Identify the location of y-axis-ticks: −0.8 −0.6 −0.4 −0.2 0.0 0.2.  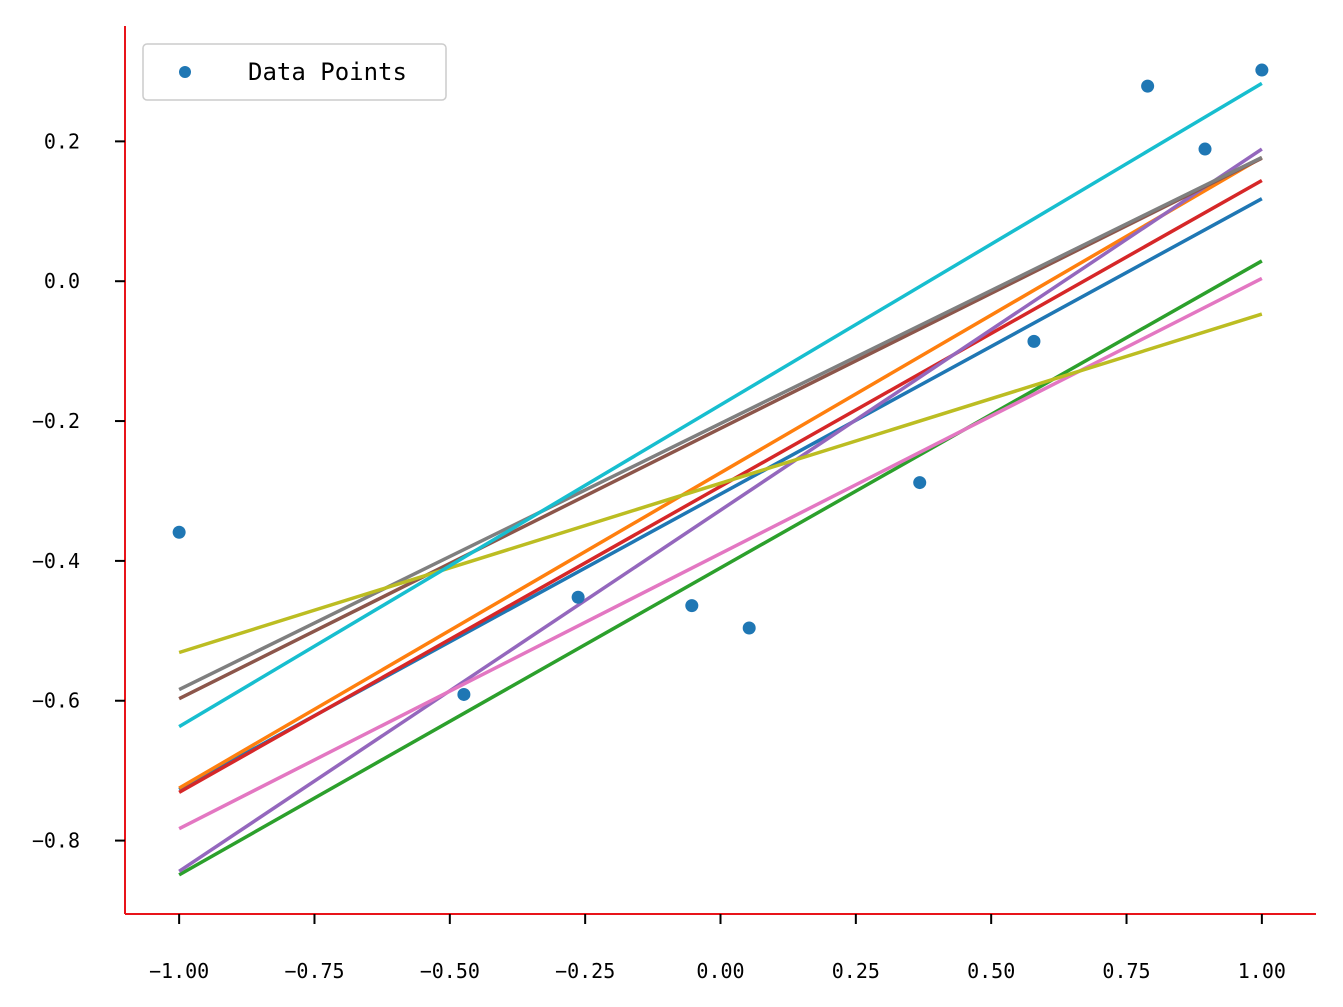
(78, 491).